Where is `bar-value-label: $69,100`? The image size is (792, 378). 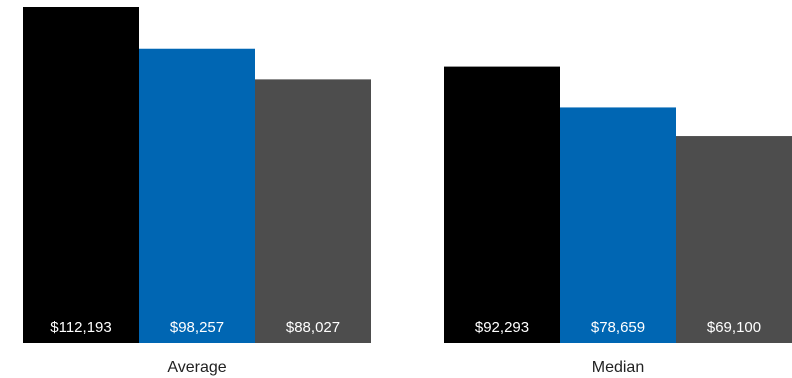
bar-value-label: $69,100 is located at coordinates (734, 327).